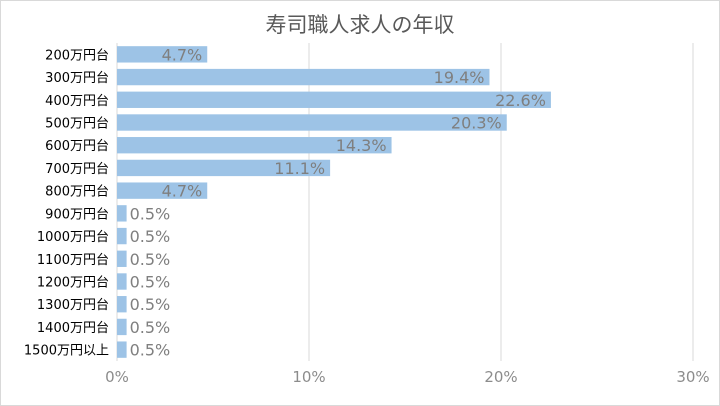  I want to click on data-label: 11.1%, so click(299, 168).